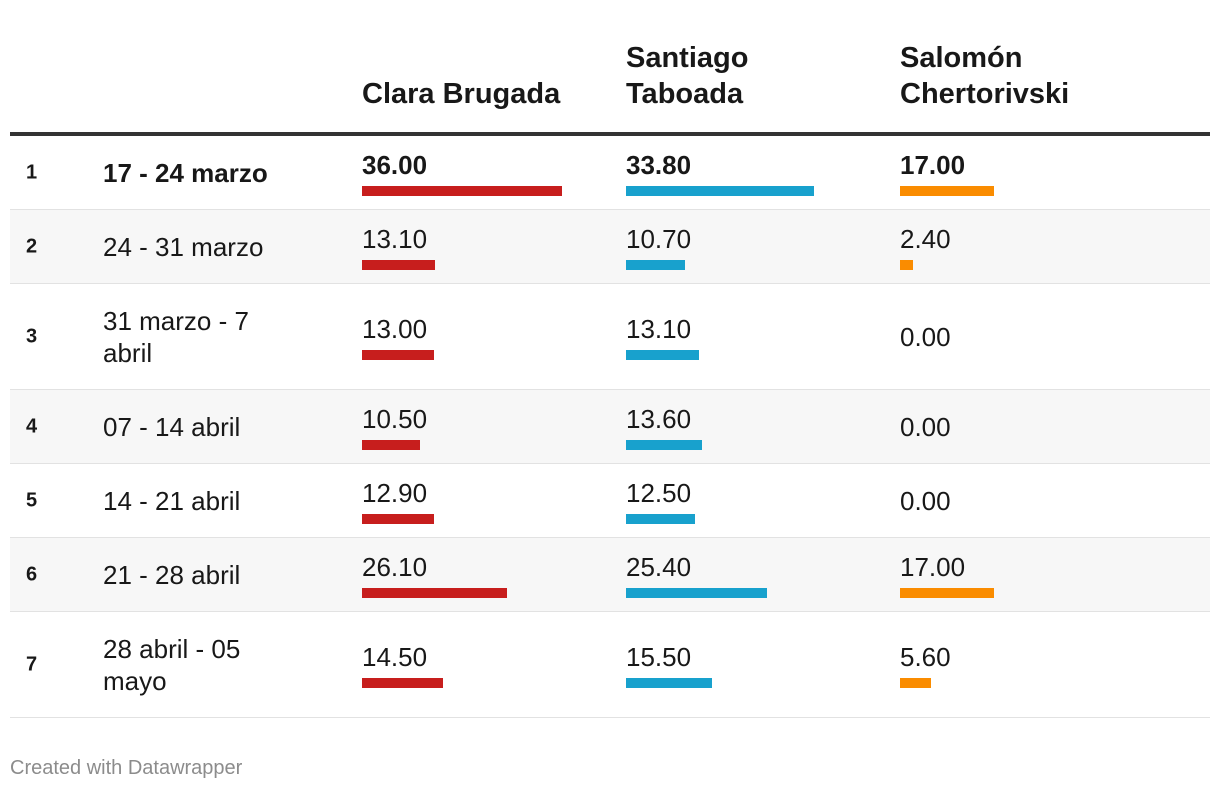 The image size is (1220, 794). Describe the element at coordinates (659, 566) in the screenshot. I see `value-label: 25.40` at that location.